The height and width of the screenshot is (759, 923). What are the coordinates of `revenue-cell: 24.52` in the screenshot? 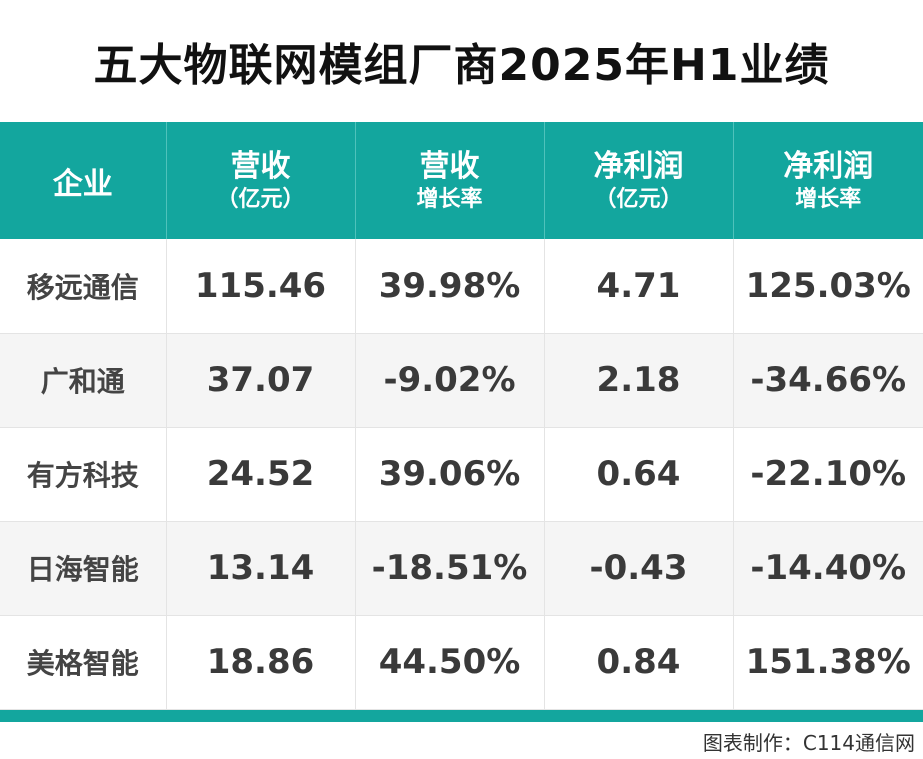 It's located at (261, 474).